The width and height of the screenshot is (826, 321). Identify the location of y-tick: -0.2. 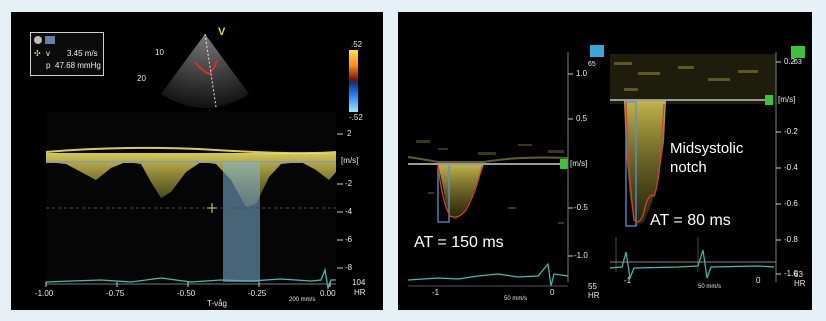
(791, 131).